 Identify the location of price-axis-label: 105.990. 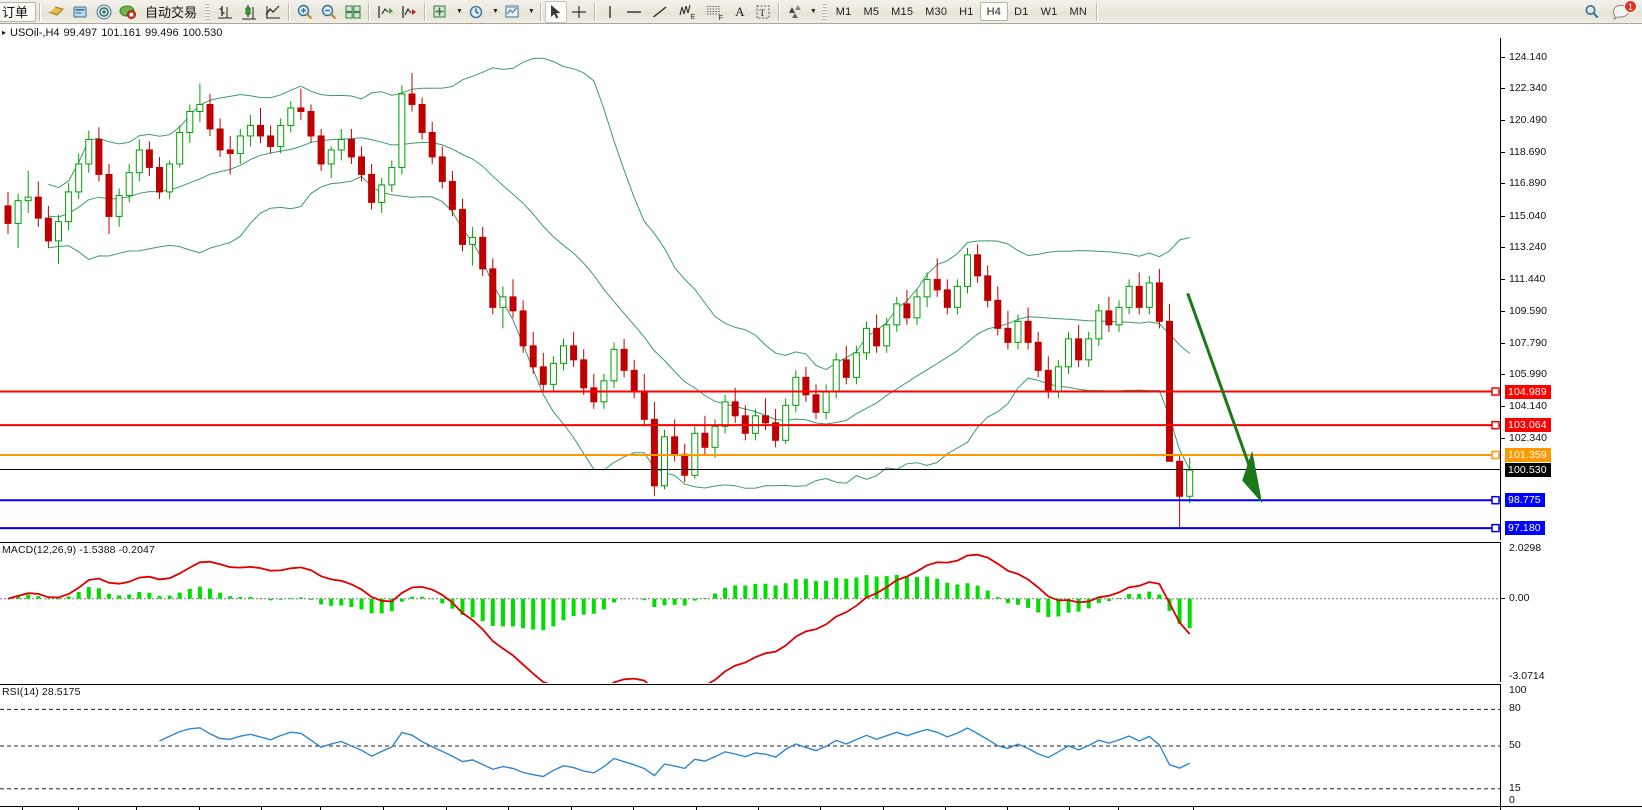
(1528, 374).